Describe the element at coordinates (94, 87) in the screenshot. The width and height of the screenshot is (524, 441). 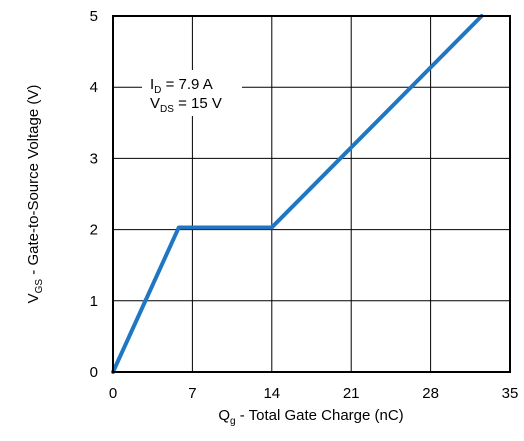
I see `y-tick-label: 4` at that location.